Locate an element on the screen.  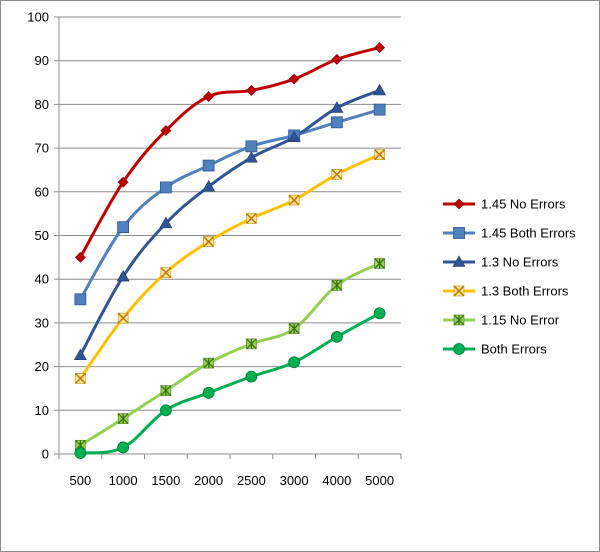
legend-label: 1.15 No Error is located at coordinates (520, 320).